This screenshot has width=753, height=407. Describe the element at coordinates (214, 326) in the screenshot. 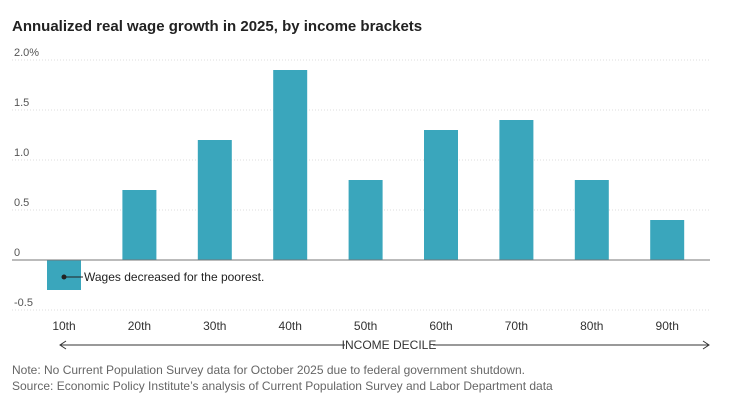

I see `x-tick-label: 30th` at that location.